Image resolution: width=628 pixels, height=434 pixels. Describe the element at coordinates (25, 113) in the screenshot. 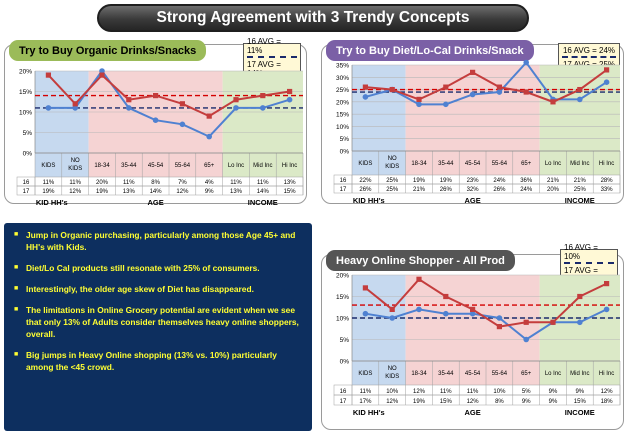

I see `y-tick-label: 10%` at that location.